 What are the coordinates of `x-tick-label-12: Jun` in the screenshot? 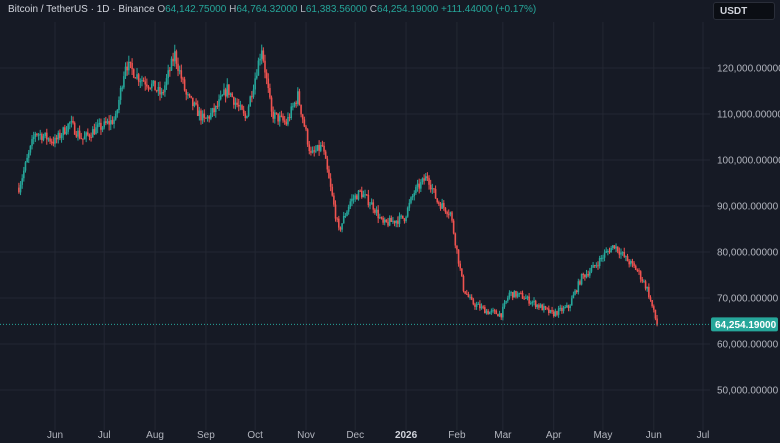 It's located at (654, 435).